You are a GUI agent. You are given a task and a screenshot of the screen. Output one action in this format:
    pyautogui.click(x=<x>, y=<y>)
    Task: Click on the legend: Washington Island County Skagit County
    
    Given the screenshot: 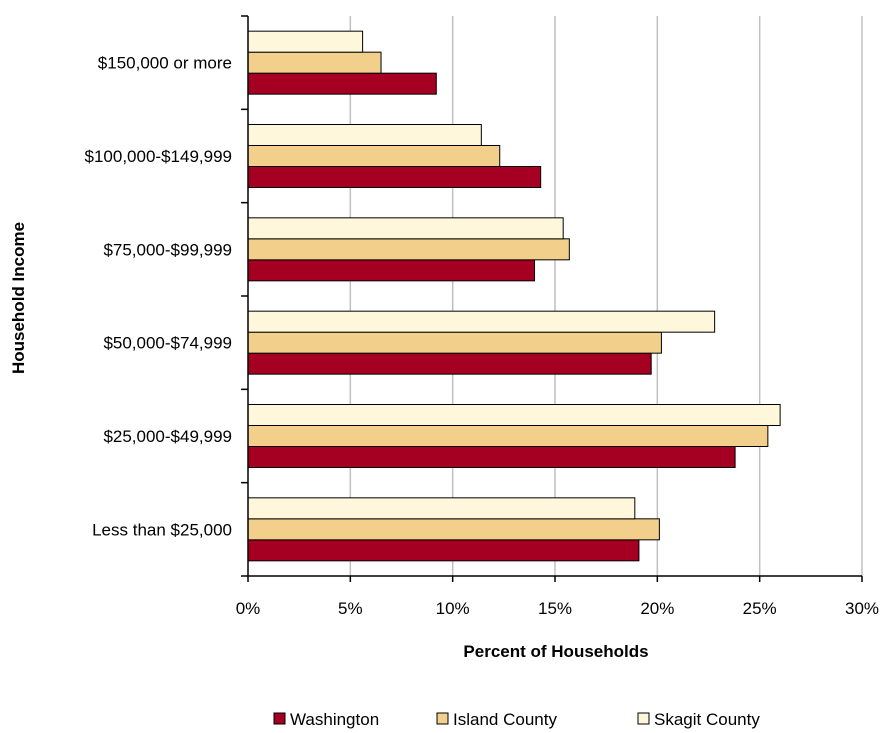 What is the action you would take?
    pyautogui.click(x=516, y=719)
    